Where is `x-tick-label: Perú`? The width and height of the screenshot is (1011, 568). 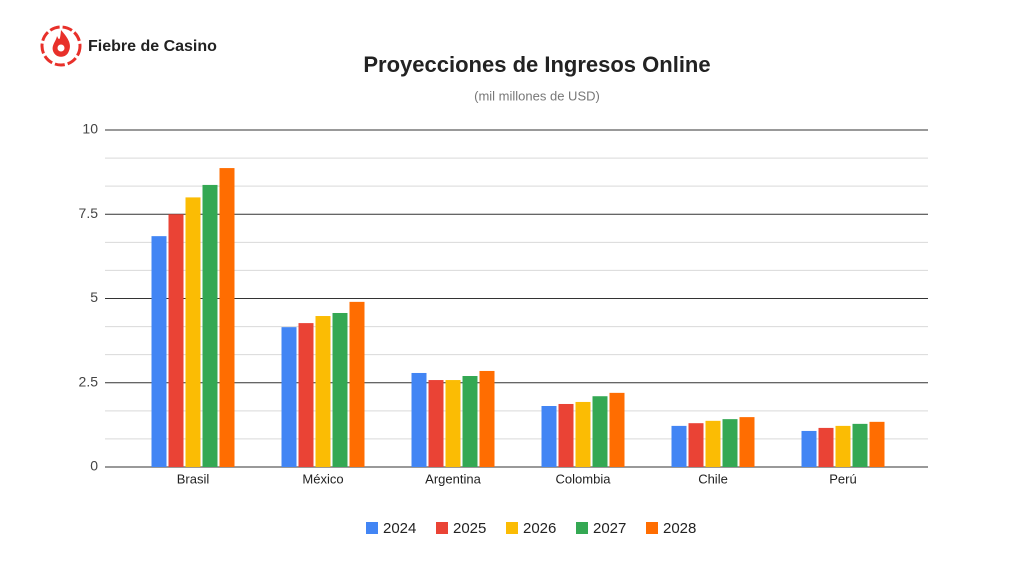
x-tick-label: Perú is located at coordinates (842, 478).